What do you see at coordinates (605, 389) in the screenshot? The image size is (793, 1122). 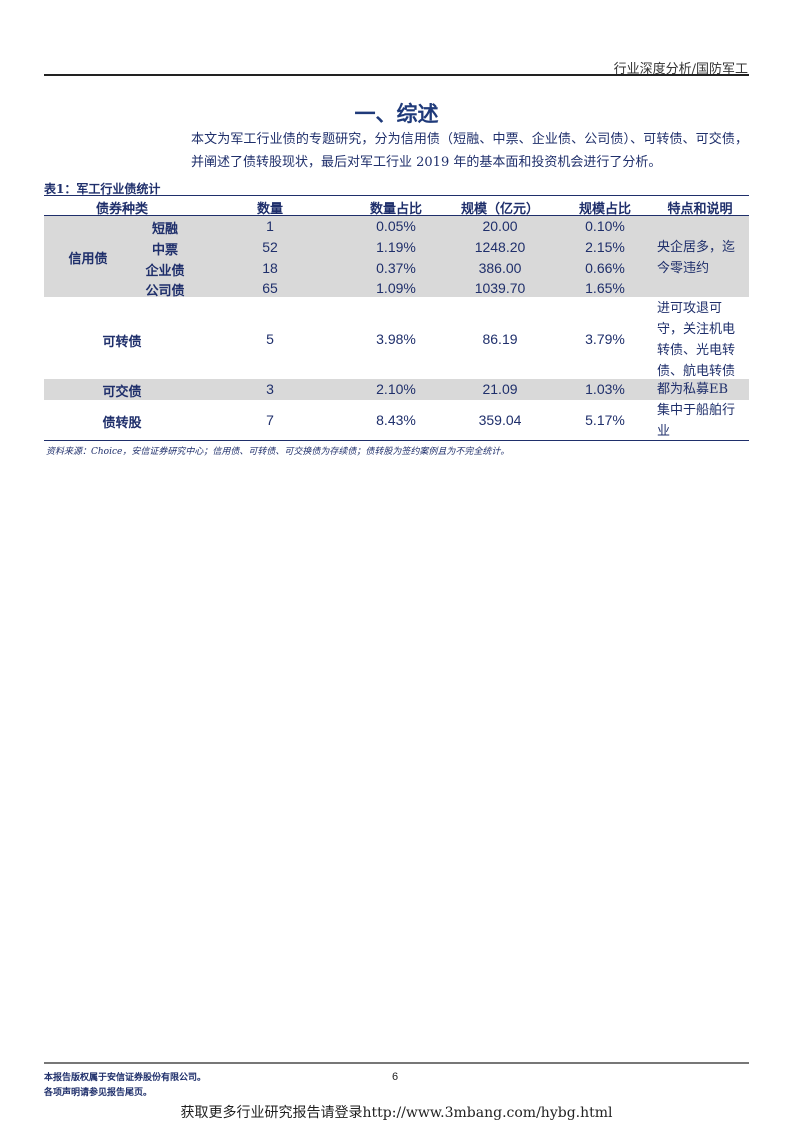 I see `row-scale-pct: 1.03%` at bounding box center [605, 389].